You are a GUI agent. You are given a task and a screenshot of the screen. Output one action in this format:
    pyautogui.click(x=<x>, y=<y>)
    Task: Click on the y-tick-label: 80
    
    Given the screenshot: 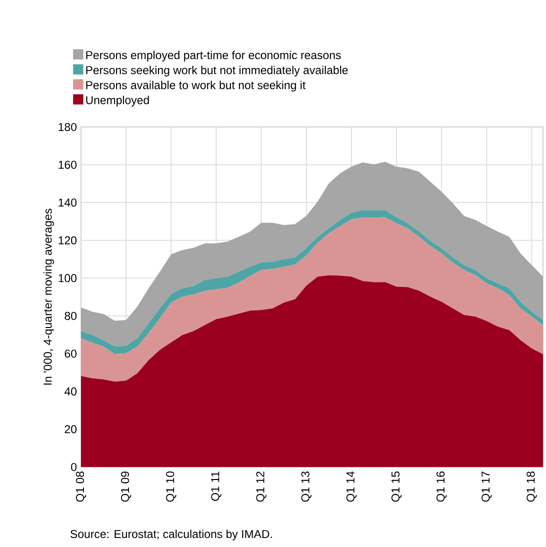 What is the action you would take?
    pyautogui.click(x=70, y=316)
    